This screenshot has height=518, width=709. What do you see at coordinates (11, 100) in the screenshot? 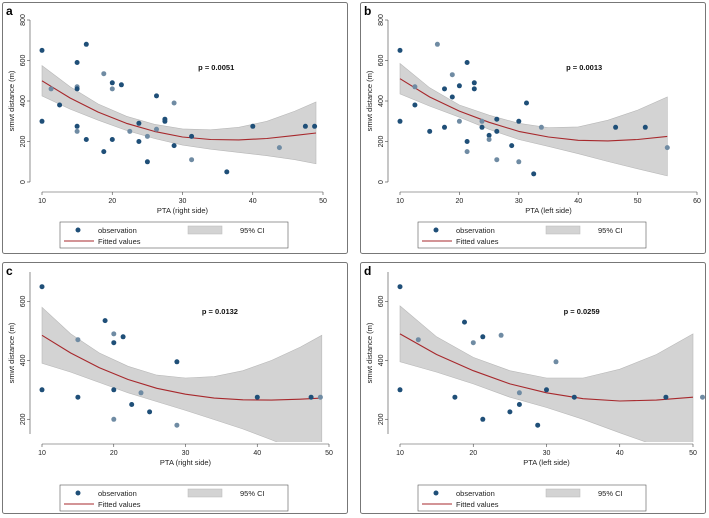
I see `y-axis-label: smwt distance (m)` at bounding box center [11, 100].